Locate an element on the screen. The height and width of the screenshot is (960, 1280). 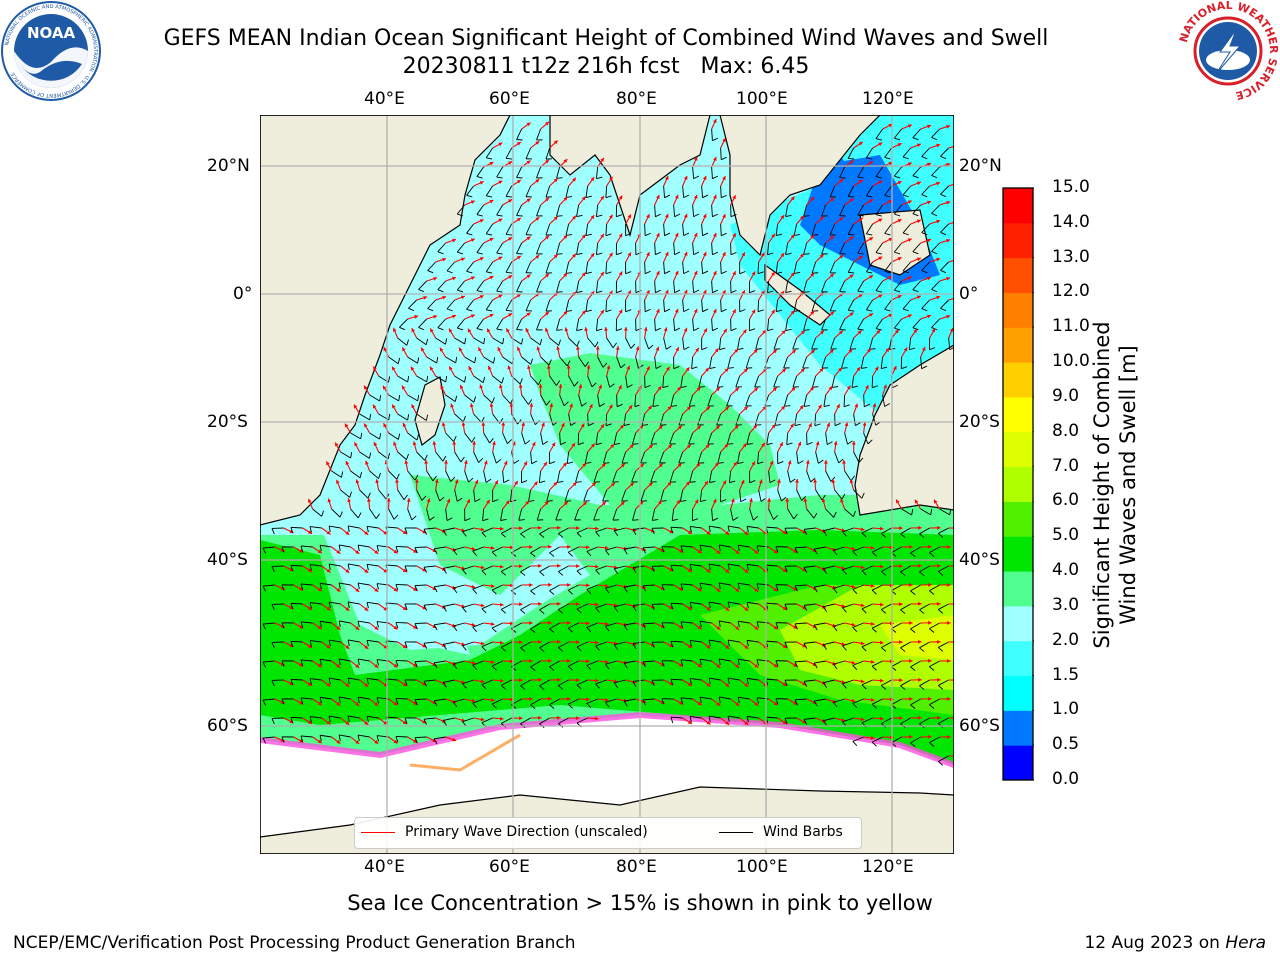
colorbar-tick-label: 5.0 is located at coordinates (1066, 535).